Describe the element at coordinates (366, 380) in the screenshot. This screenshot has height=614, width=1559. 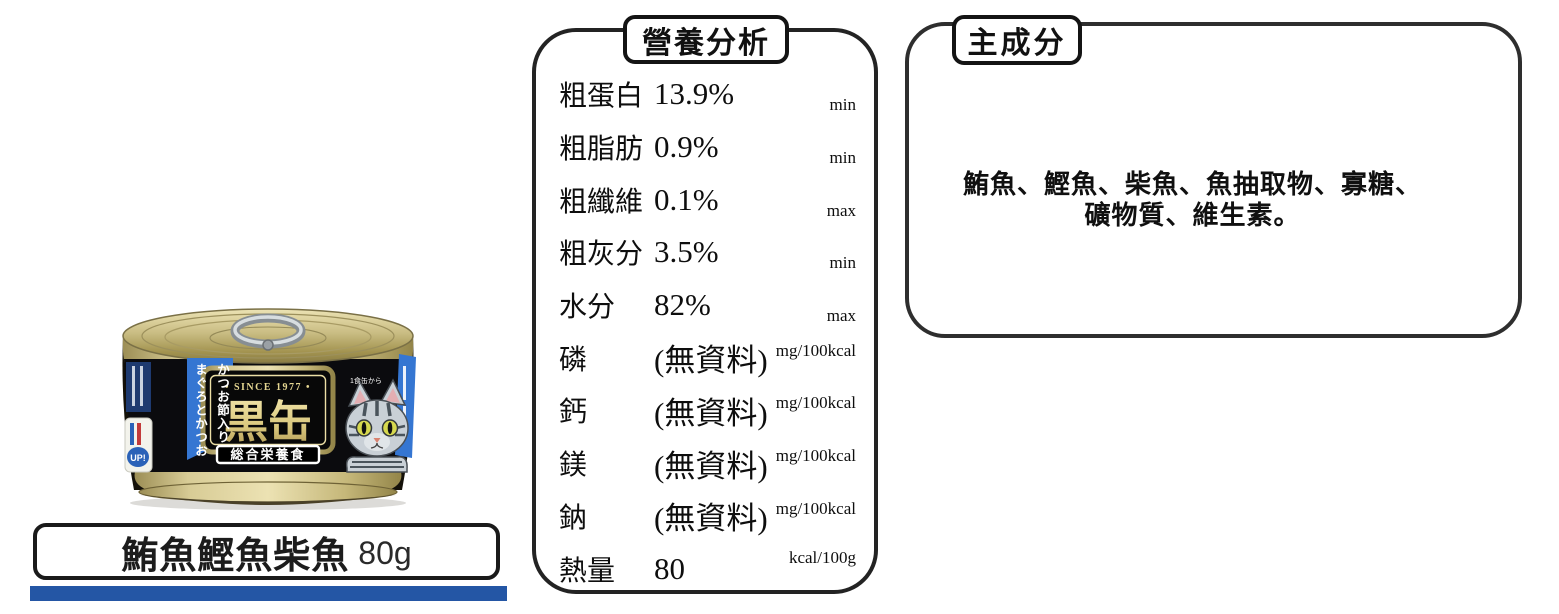
I see `corner-note: 1食缶から` at that location.